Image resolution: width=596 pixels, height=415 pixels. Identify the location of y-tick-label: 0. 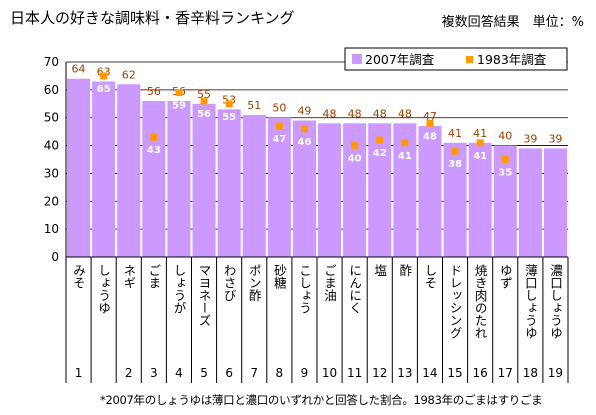
(55, 257).